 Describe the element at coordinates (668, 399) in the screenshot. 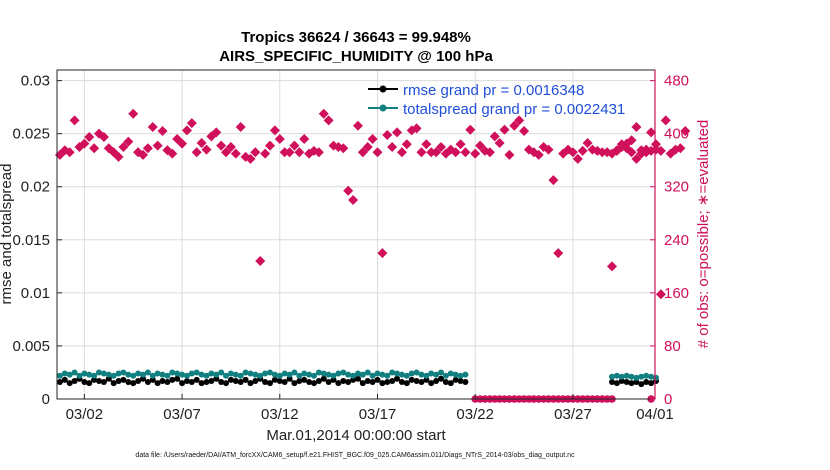

I see `y-right-tick-label: 0` at that location.